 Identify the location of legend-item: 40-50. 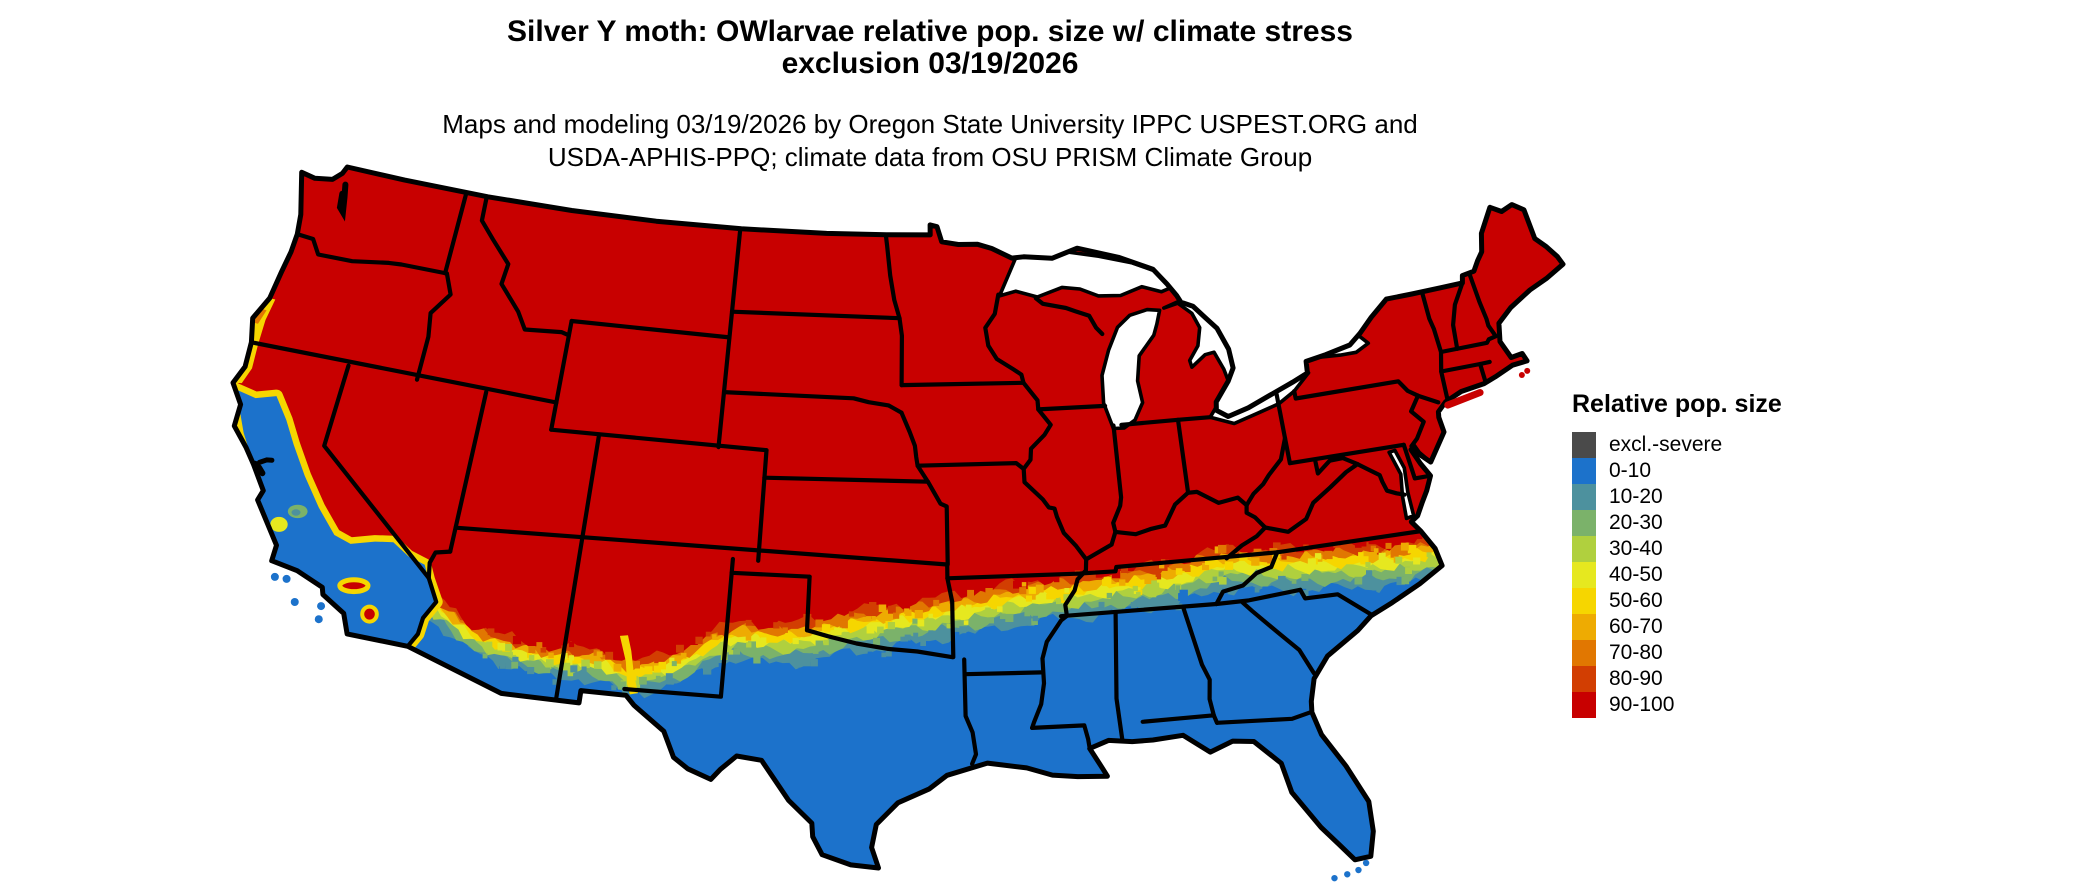
(1677, 575).